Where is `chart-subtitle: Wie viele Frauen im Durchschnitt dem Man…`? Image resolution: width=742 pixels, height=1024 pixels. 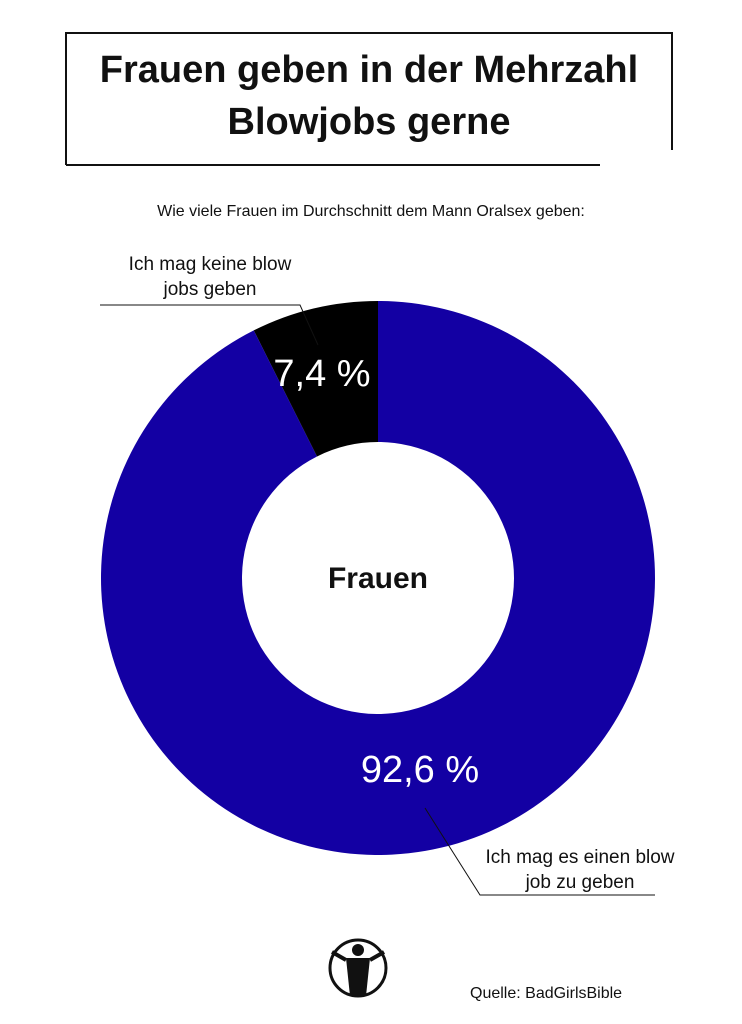
chart-subtitle: Wie viele Frauen im Durchschnitt dem Man… is located at coordinates (371, 211).